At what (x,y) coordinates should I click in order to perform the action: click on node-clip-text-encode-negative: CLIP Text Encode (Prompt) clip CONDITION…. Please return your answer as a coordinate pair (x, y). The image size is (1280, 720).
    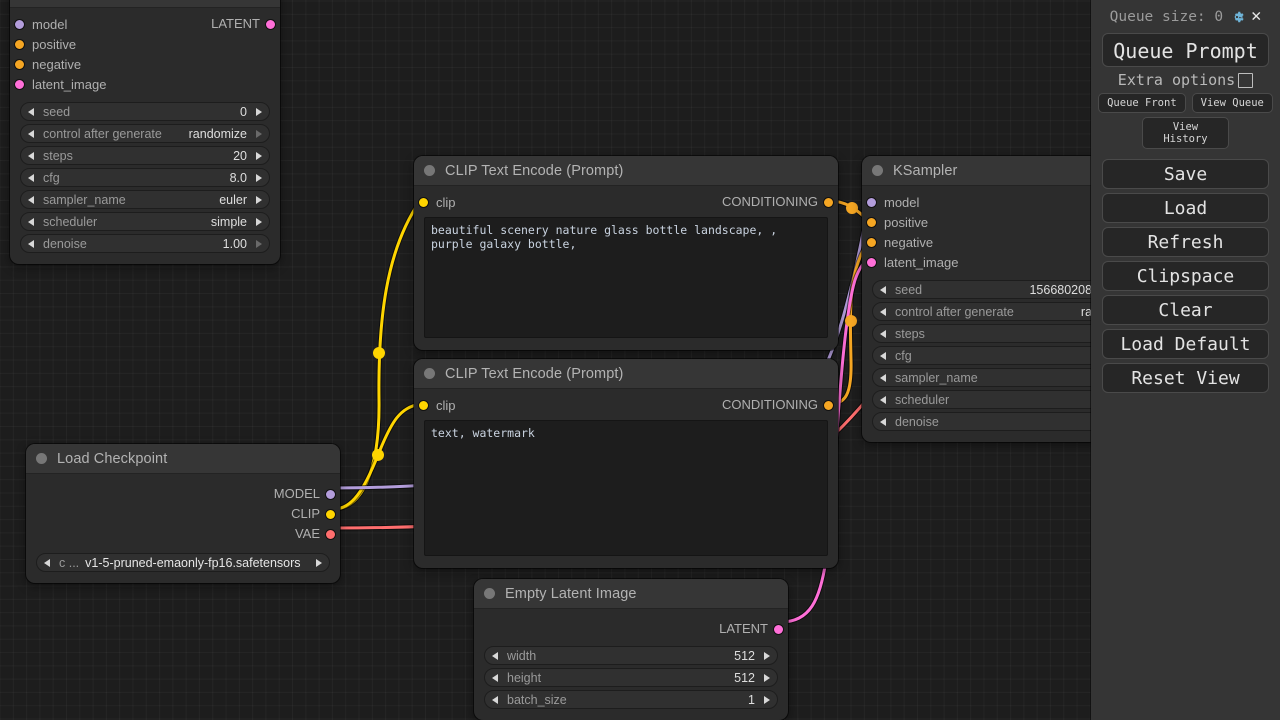
    Looking at the image, I should click on (626, 463).